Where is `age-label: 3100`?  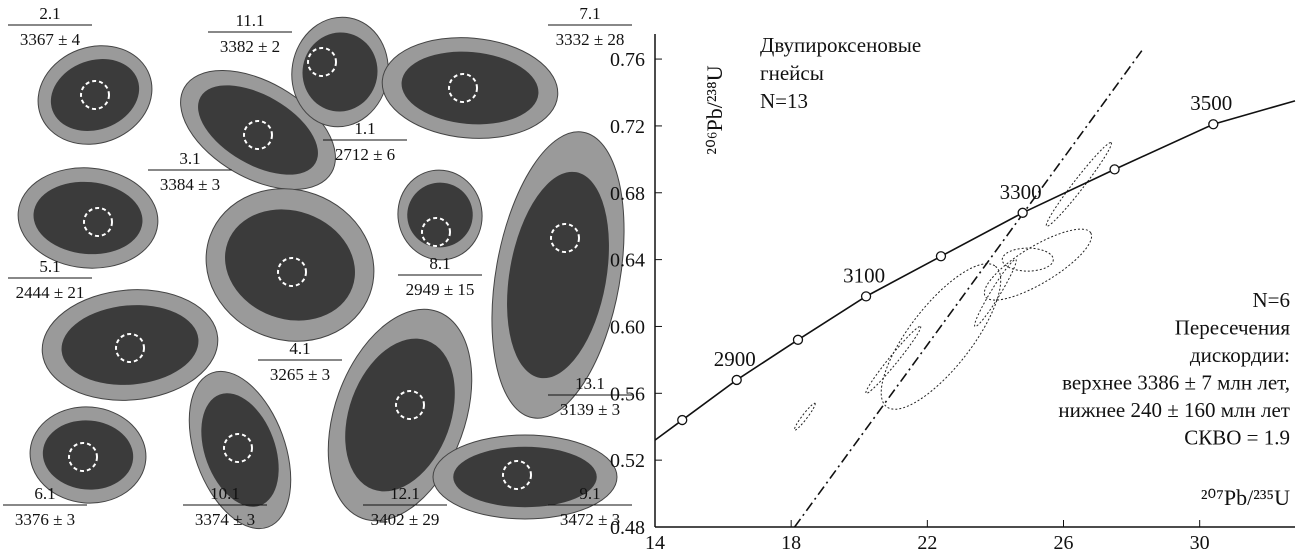
age-label: 3100 is located at coordinates (864, 275).